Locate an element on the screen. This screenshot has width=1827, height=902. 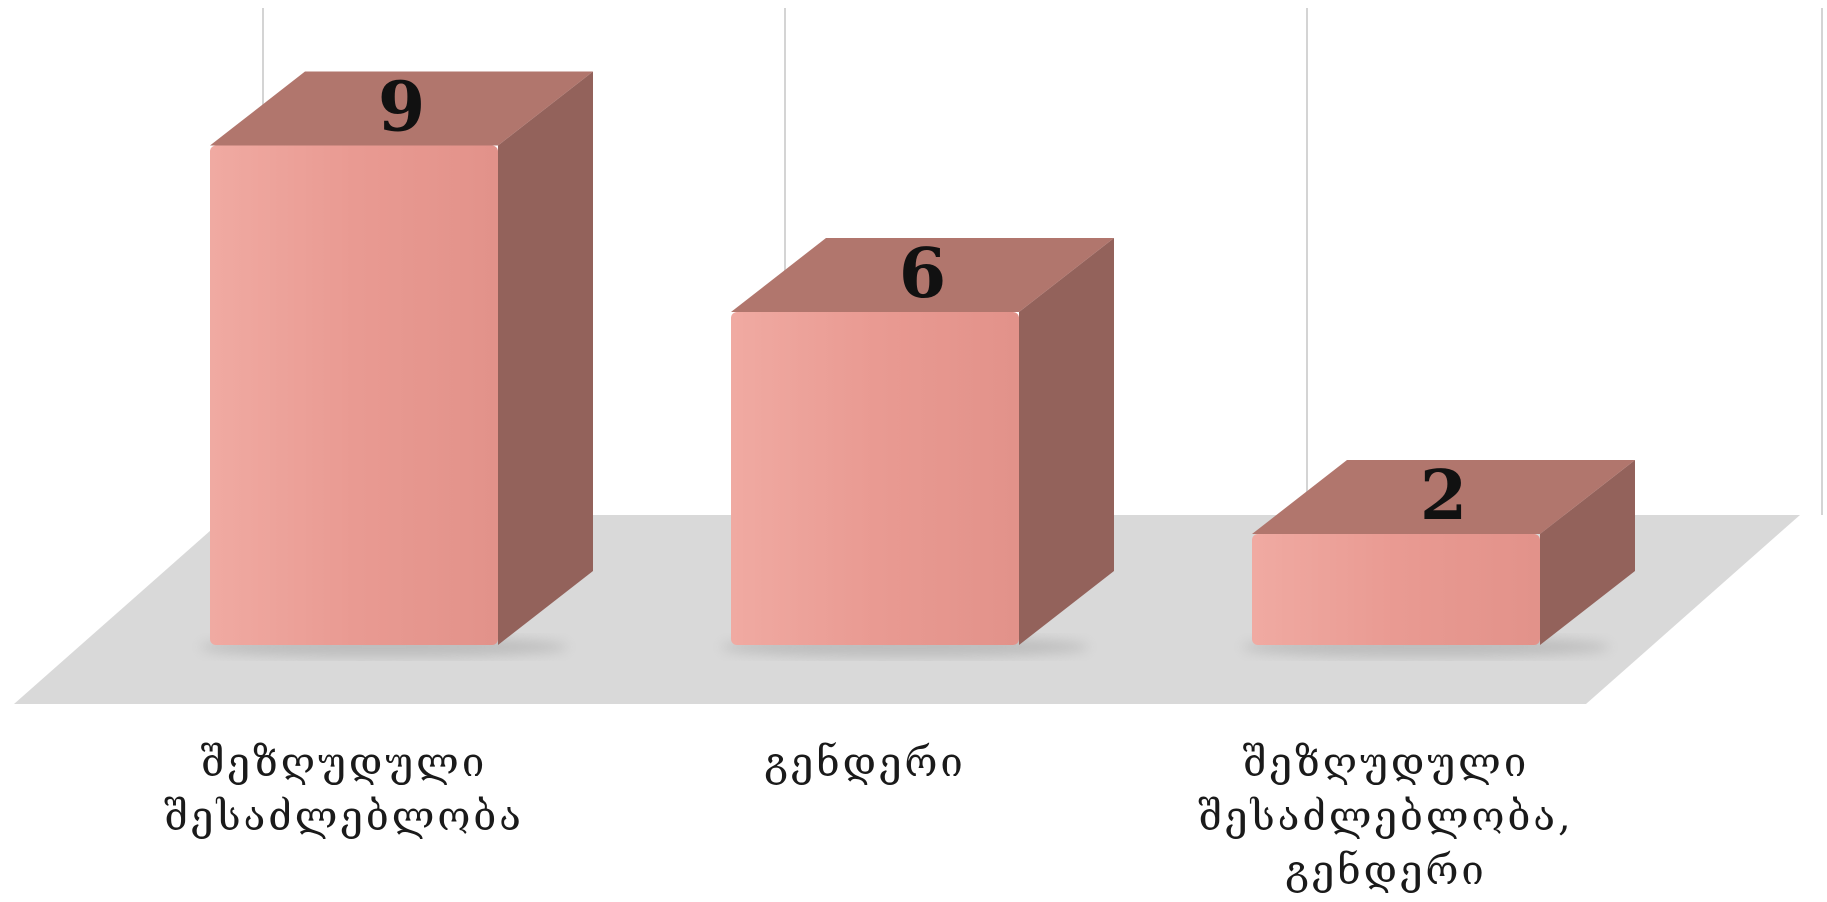
data-label-1: 9 is located at coordinates (401, 108).